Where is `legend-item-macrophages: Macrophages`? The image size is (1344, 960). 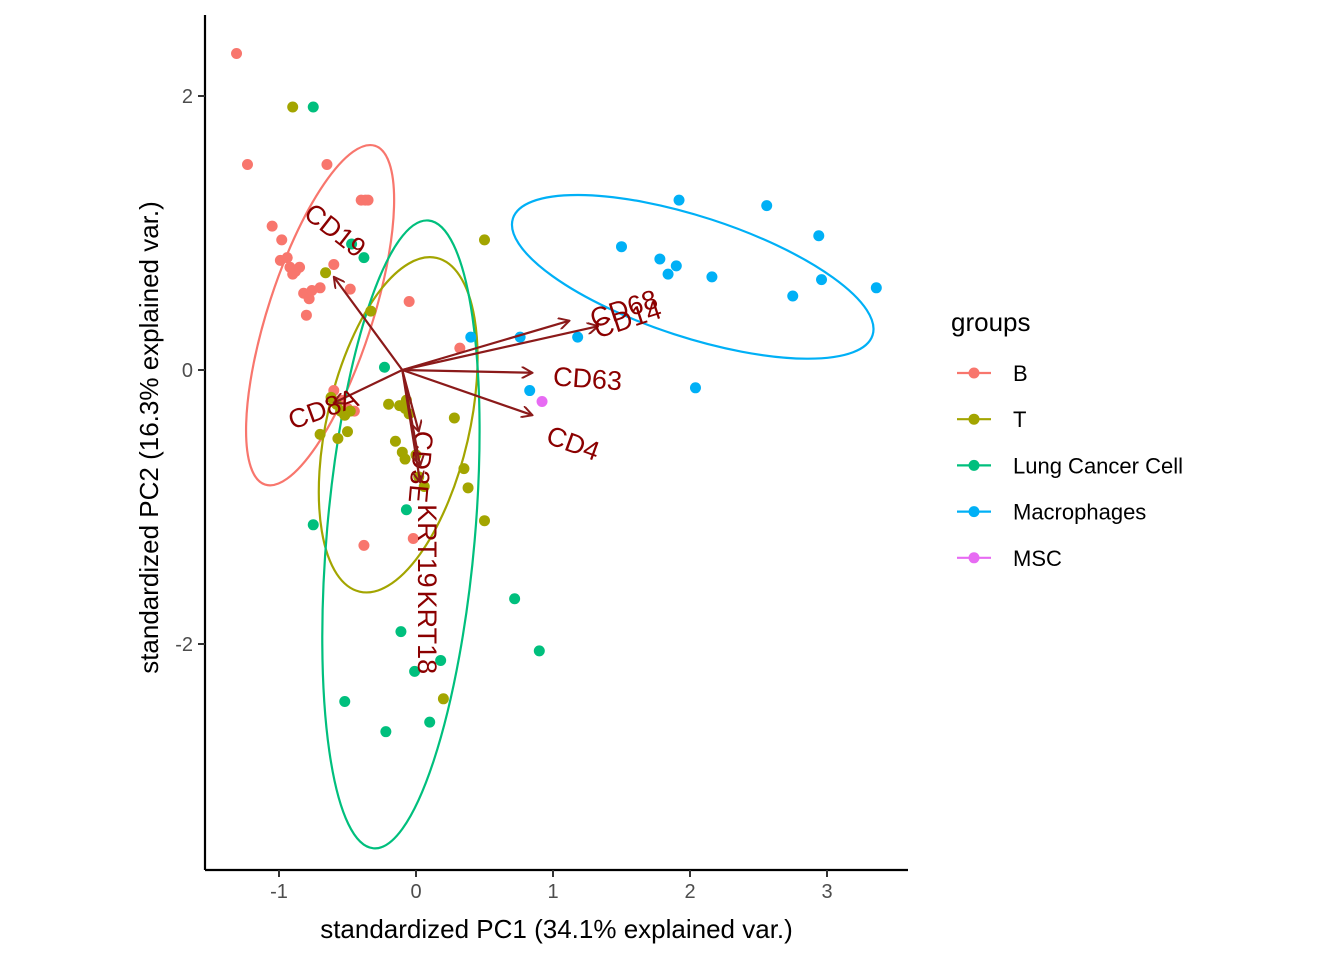
legend-item-macrophages: Macrophages is located at coordinates (1051, 512).